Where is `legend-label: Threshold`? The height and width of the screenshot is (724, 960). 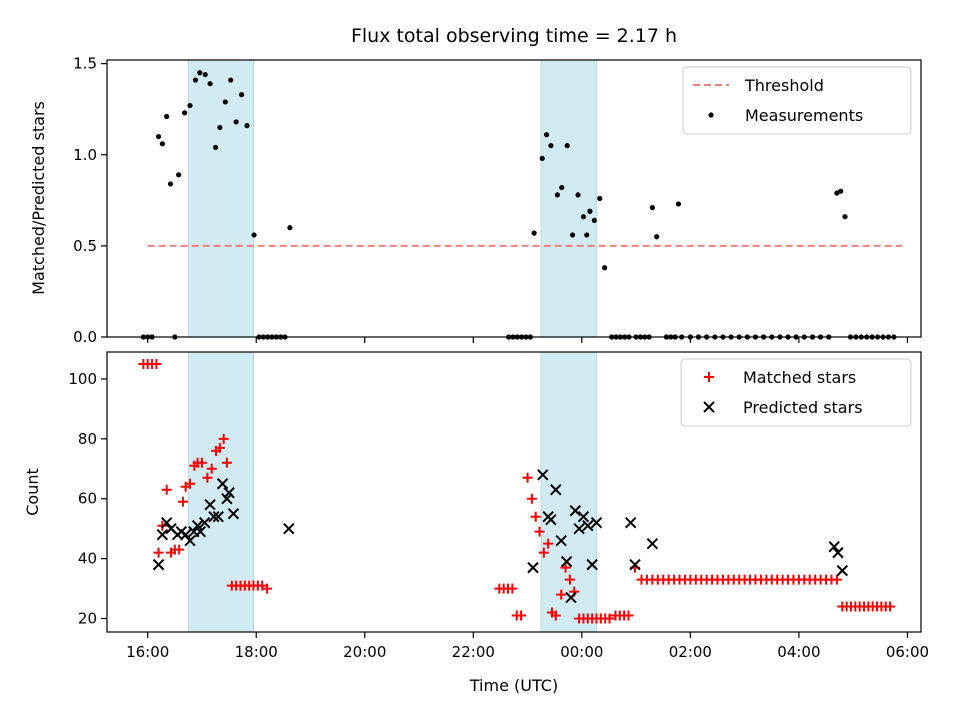 legend-label: Threshold is located at coordinates (784, 85).